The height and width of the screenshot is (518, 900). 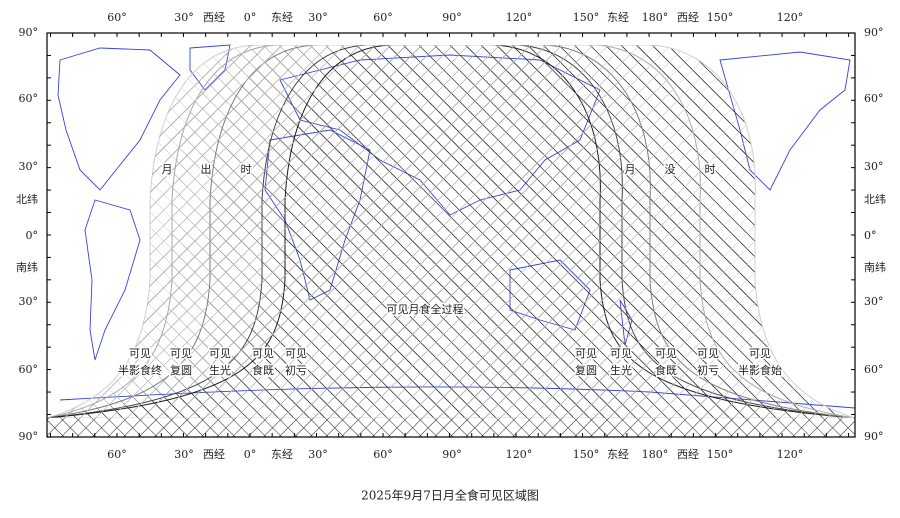 What do you see at coordinates (425, 309) in the screenshot?
I see `total-label: 可见月食全过程` at bounding box center [425, 309].